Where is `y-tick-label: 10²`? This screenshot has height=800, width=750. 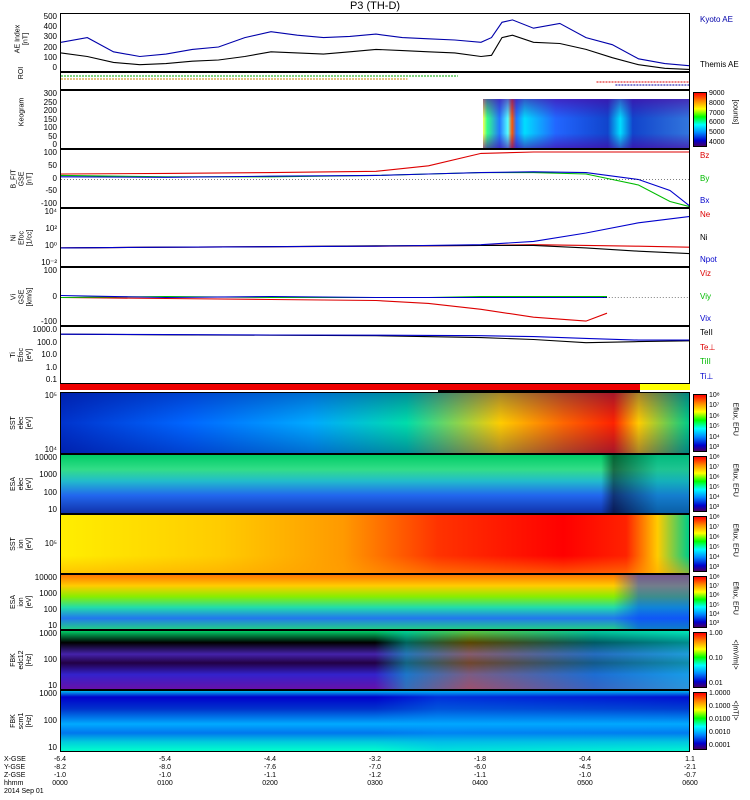
y-tick-label: 10² is located at coordinates (51, 228).